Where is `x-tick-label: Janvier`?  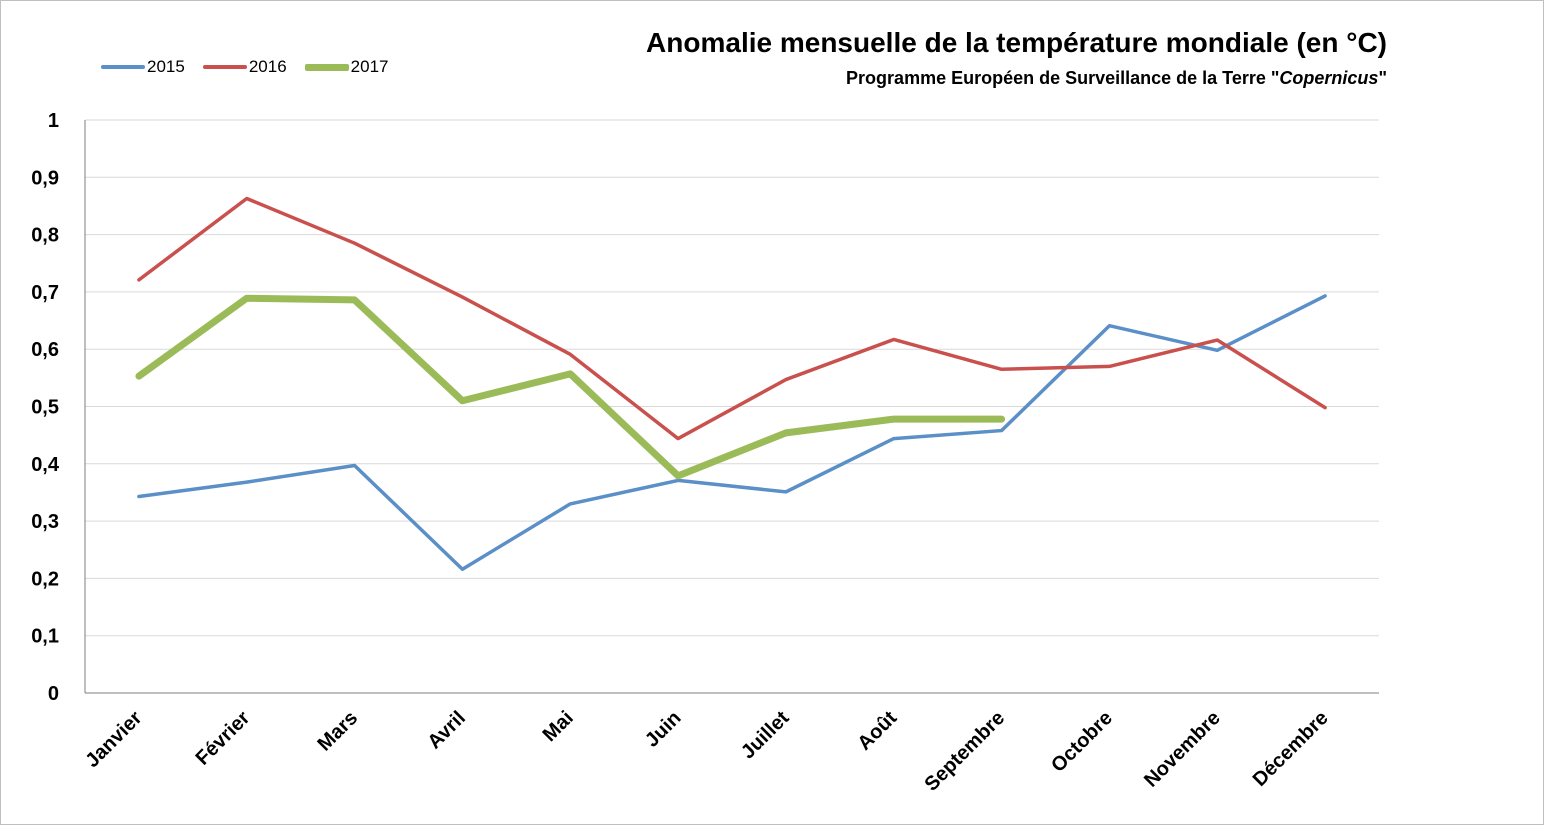
x-tick-label: Janvier is located at coordinates (113, 739).